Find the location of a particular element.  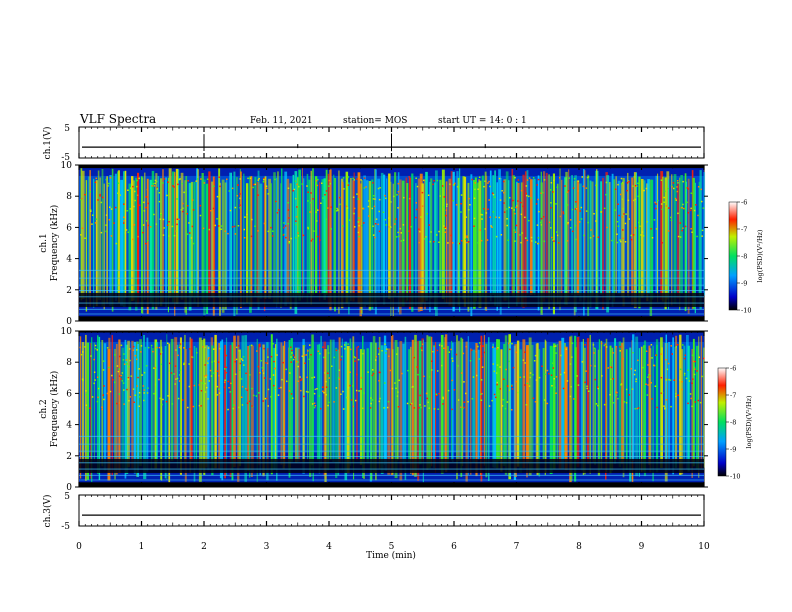

ch2-colorbar-tick-label: -9 is located at coordinates (733, 450).